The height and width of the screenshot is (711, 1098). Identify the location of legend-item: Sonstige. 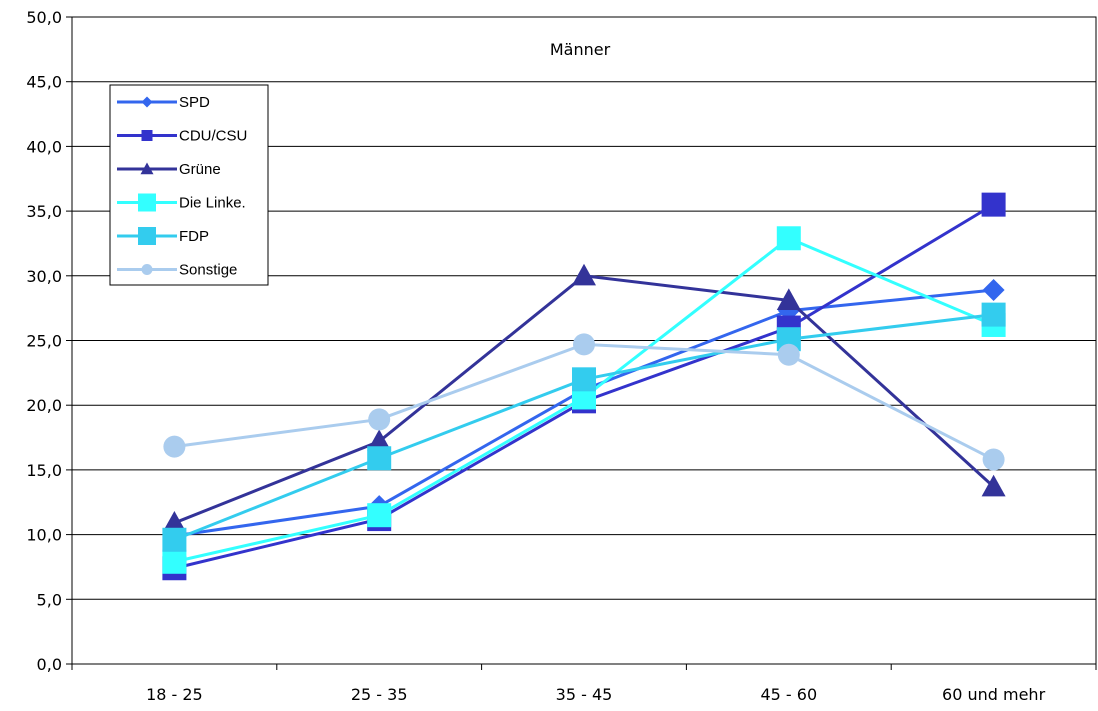
(177, 270).